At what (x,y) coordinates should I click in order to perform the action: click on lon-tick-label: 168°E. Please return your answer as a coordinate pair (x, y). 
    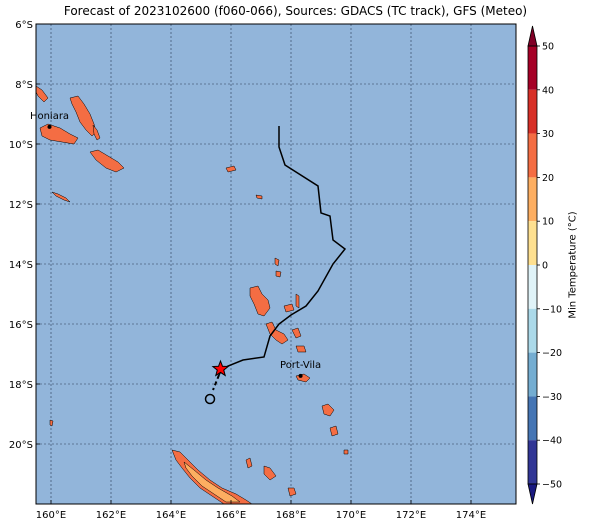
    Looking at the image, I should click on (291, 515).